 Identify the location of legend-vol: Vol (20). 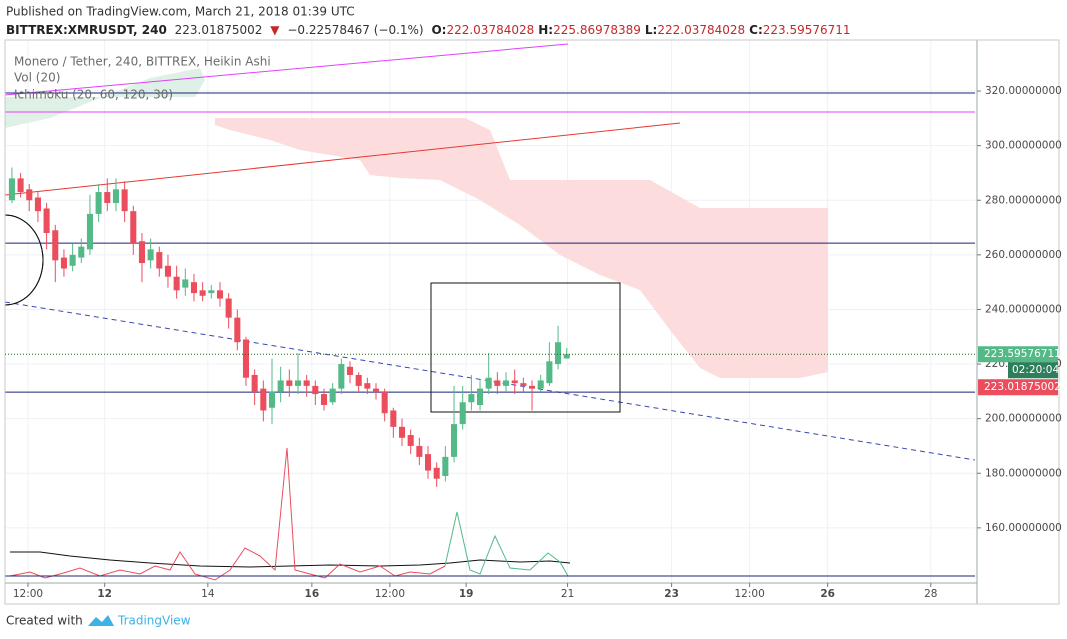
(37, 78).